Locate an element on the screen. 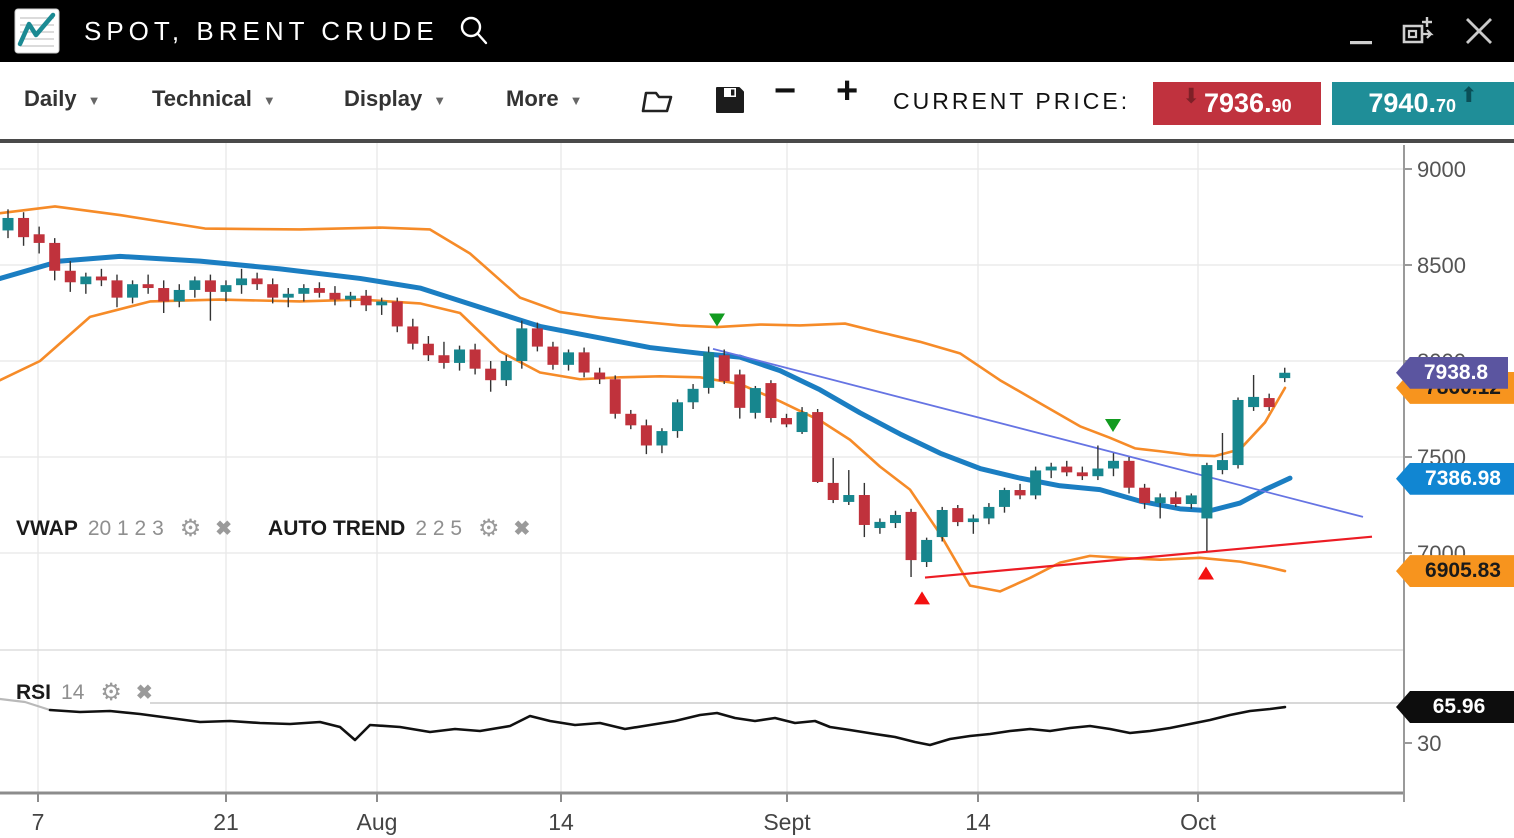 Image resolution: width=1514 pixels, height=838 pixels. ask-price-badge: 7940. 70 ⬆ is located at coordinates (1423, 103).